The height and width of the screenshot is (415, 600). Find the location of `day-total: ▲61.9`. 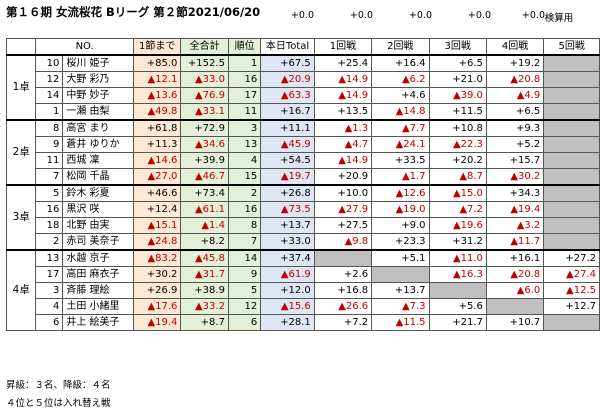

day-total: ▲61.9 is located at coordinates (287, 274).